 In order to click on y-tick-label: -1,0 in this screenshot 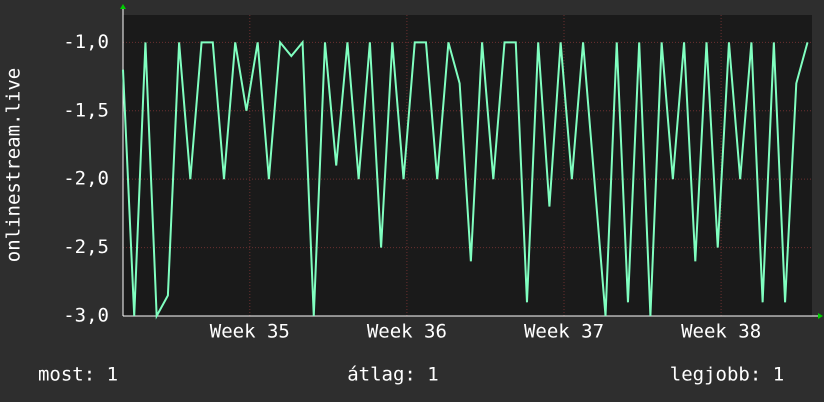, I will do `click(86, 42)`.